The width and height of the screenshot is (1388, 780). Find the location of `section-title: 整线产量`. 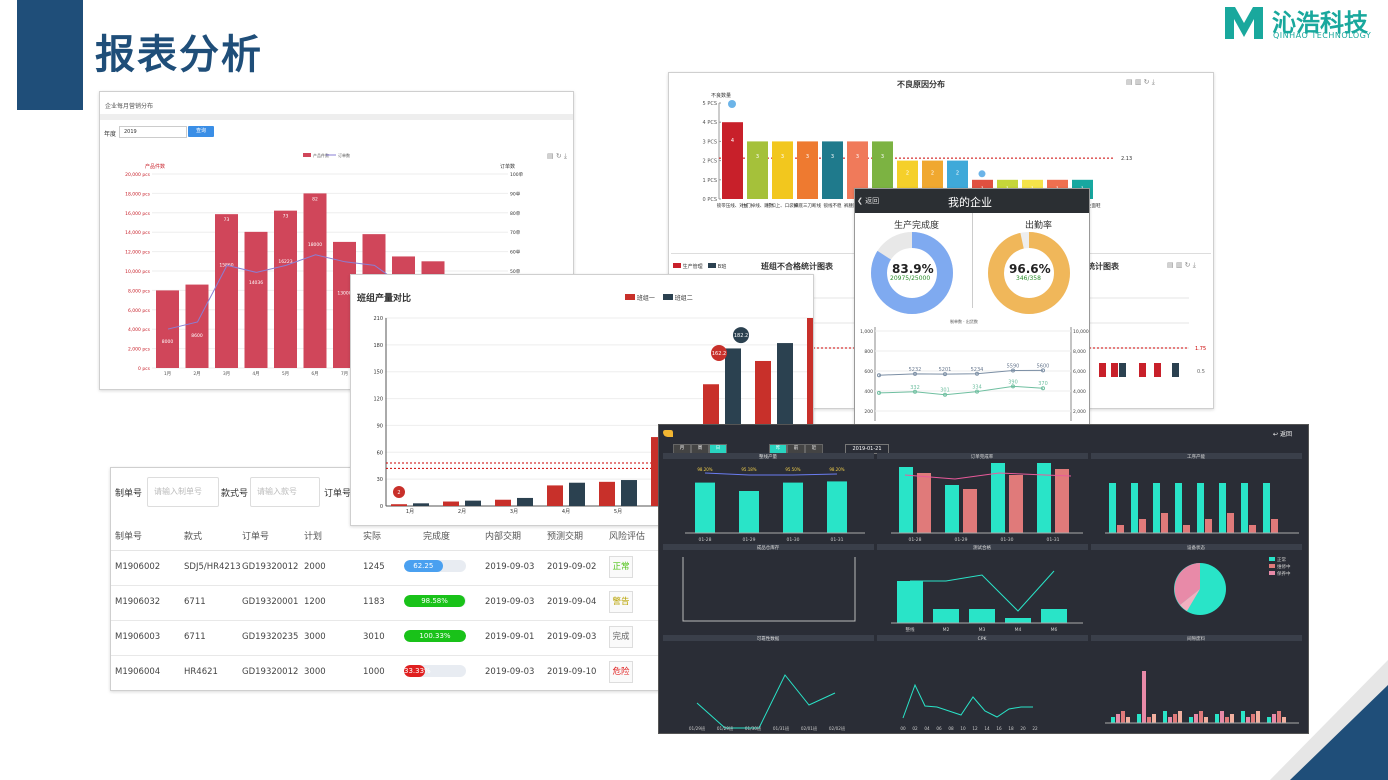

section-title: 整线产量 is located at coordinates (768, 456).